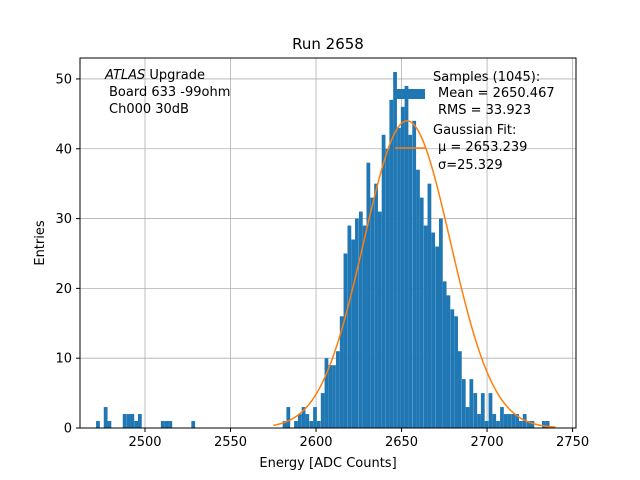 Image resolution: width=640 pixels, height=480 pixels. What do you see at coordinates (328, 44) in the screenshot?
I see `chart-title: Run 2658` at bounding box center [328, 44].